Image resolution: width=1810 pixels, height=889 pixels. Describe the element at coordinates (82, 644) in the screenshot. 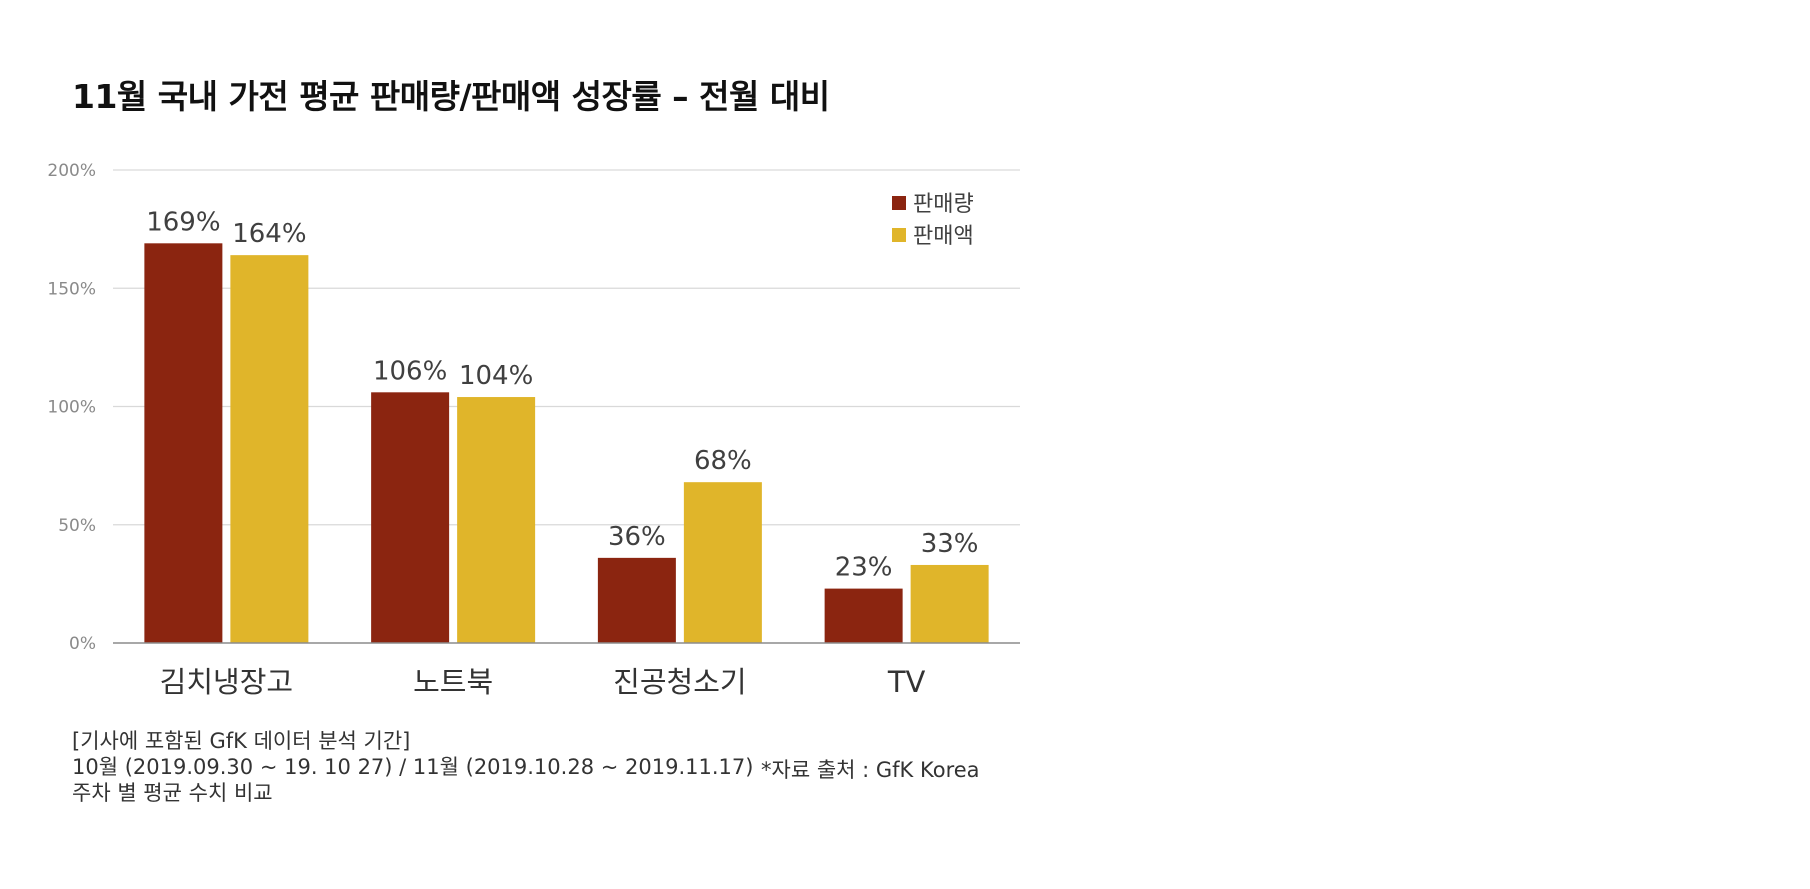

I see `y-tick-label: 0%` at that location.